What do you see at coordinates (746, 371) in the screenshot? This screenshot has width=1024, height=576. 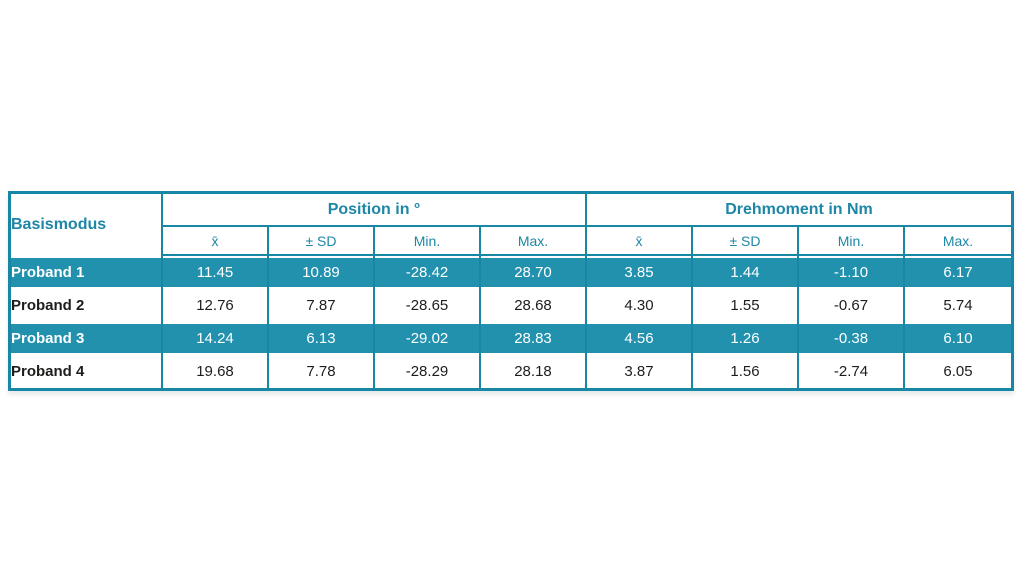 I see `cell-drehmoment-sd: 1.56` at bounding box center [746, 371].